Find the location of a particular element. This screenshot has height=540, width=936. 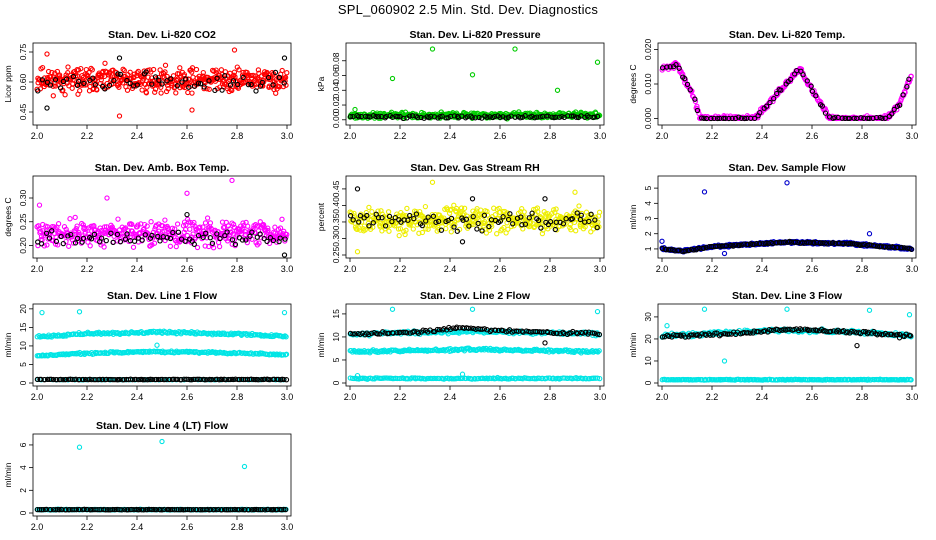

plot-frame is located at coordinates (475, 84).